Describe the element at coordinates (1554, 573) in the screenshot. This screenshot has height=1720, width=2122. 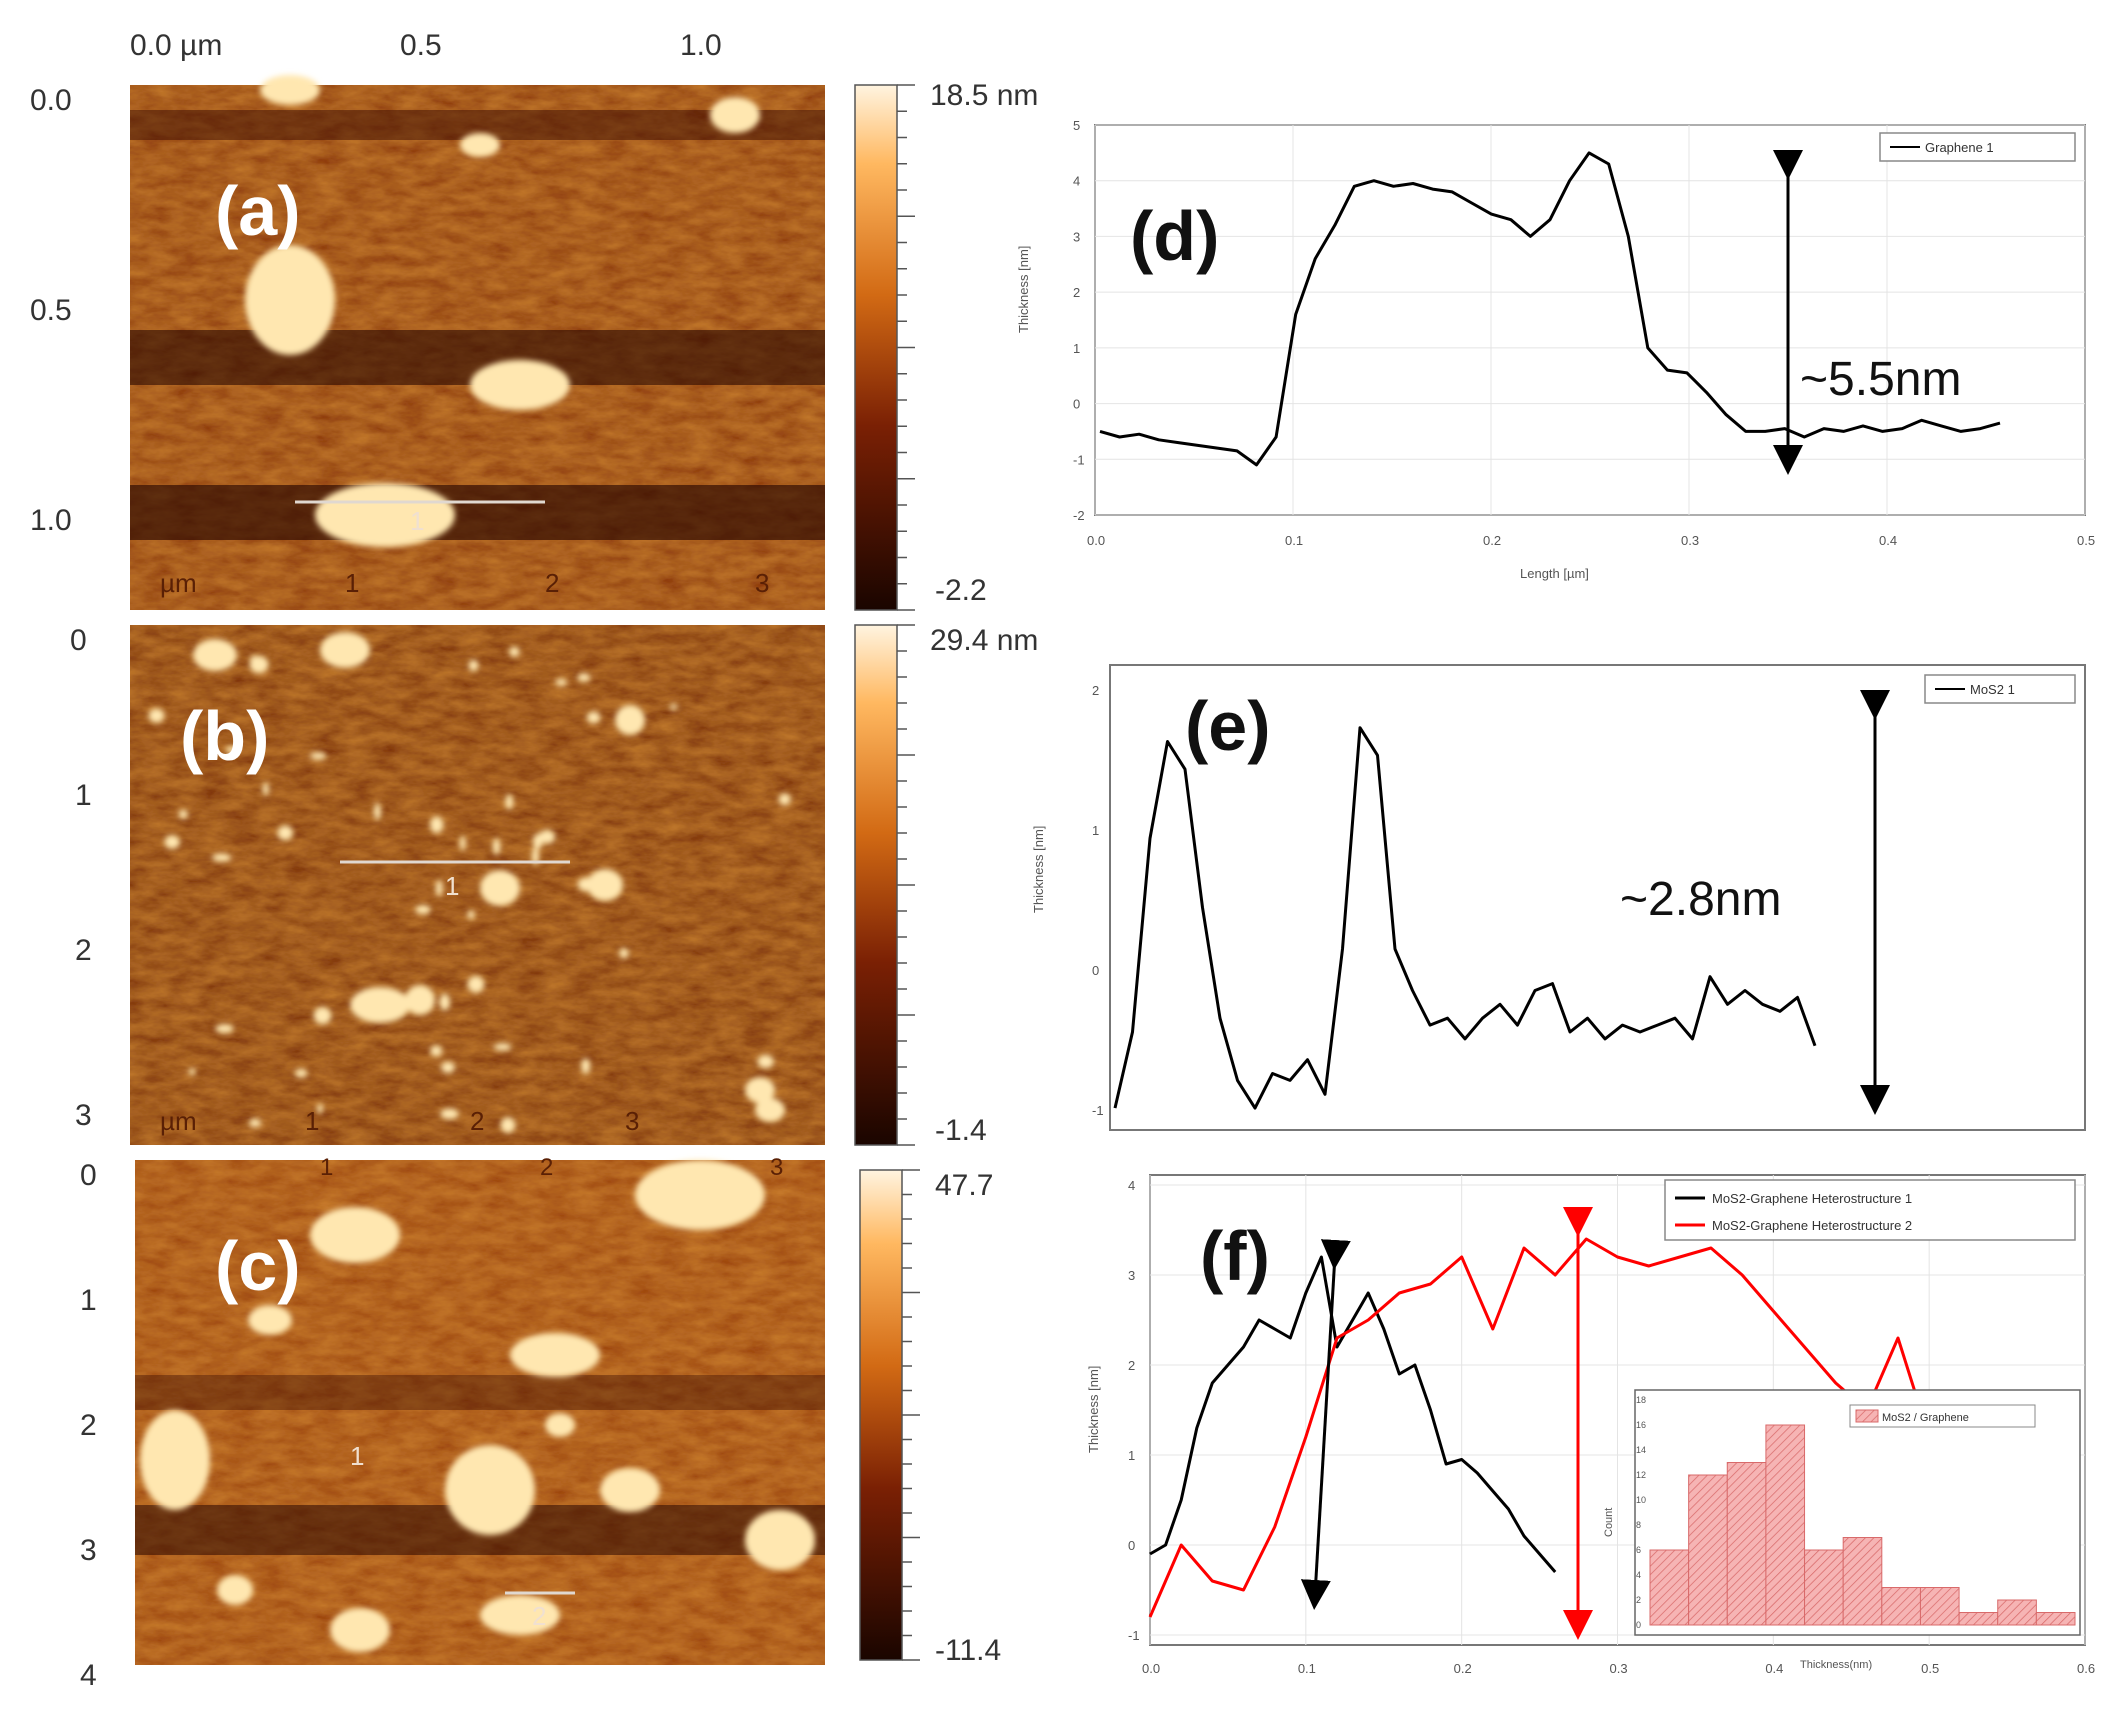
I see `x-axis-label: Length [µm]` at that location.